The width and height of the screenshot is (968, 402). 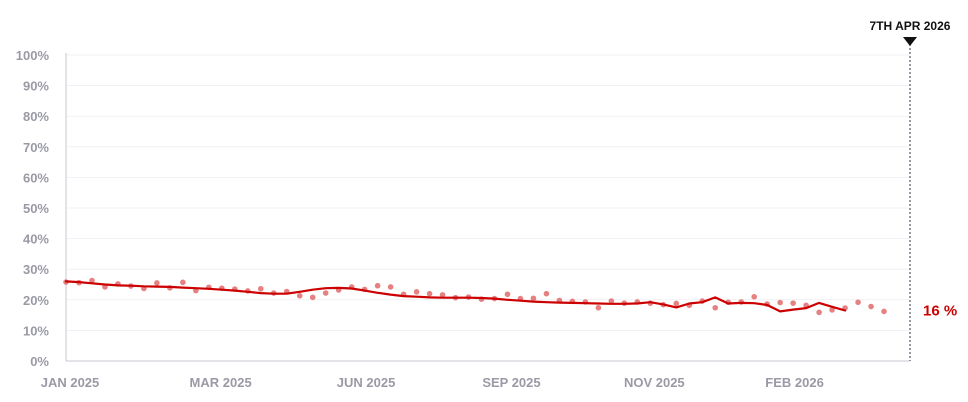 What do you see at coordinates (511, 382) in the screenshot?
I see `x-tick-label: SEP 2025` at bounding box center [511, 382].